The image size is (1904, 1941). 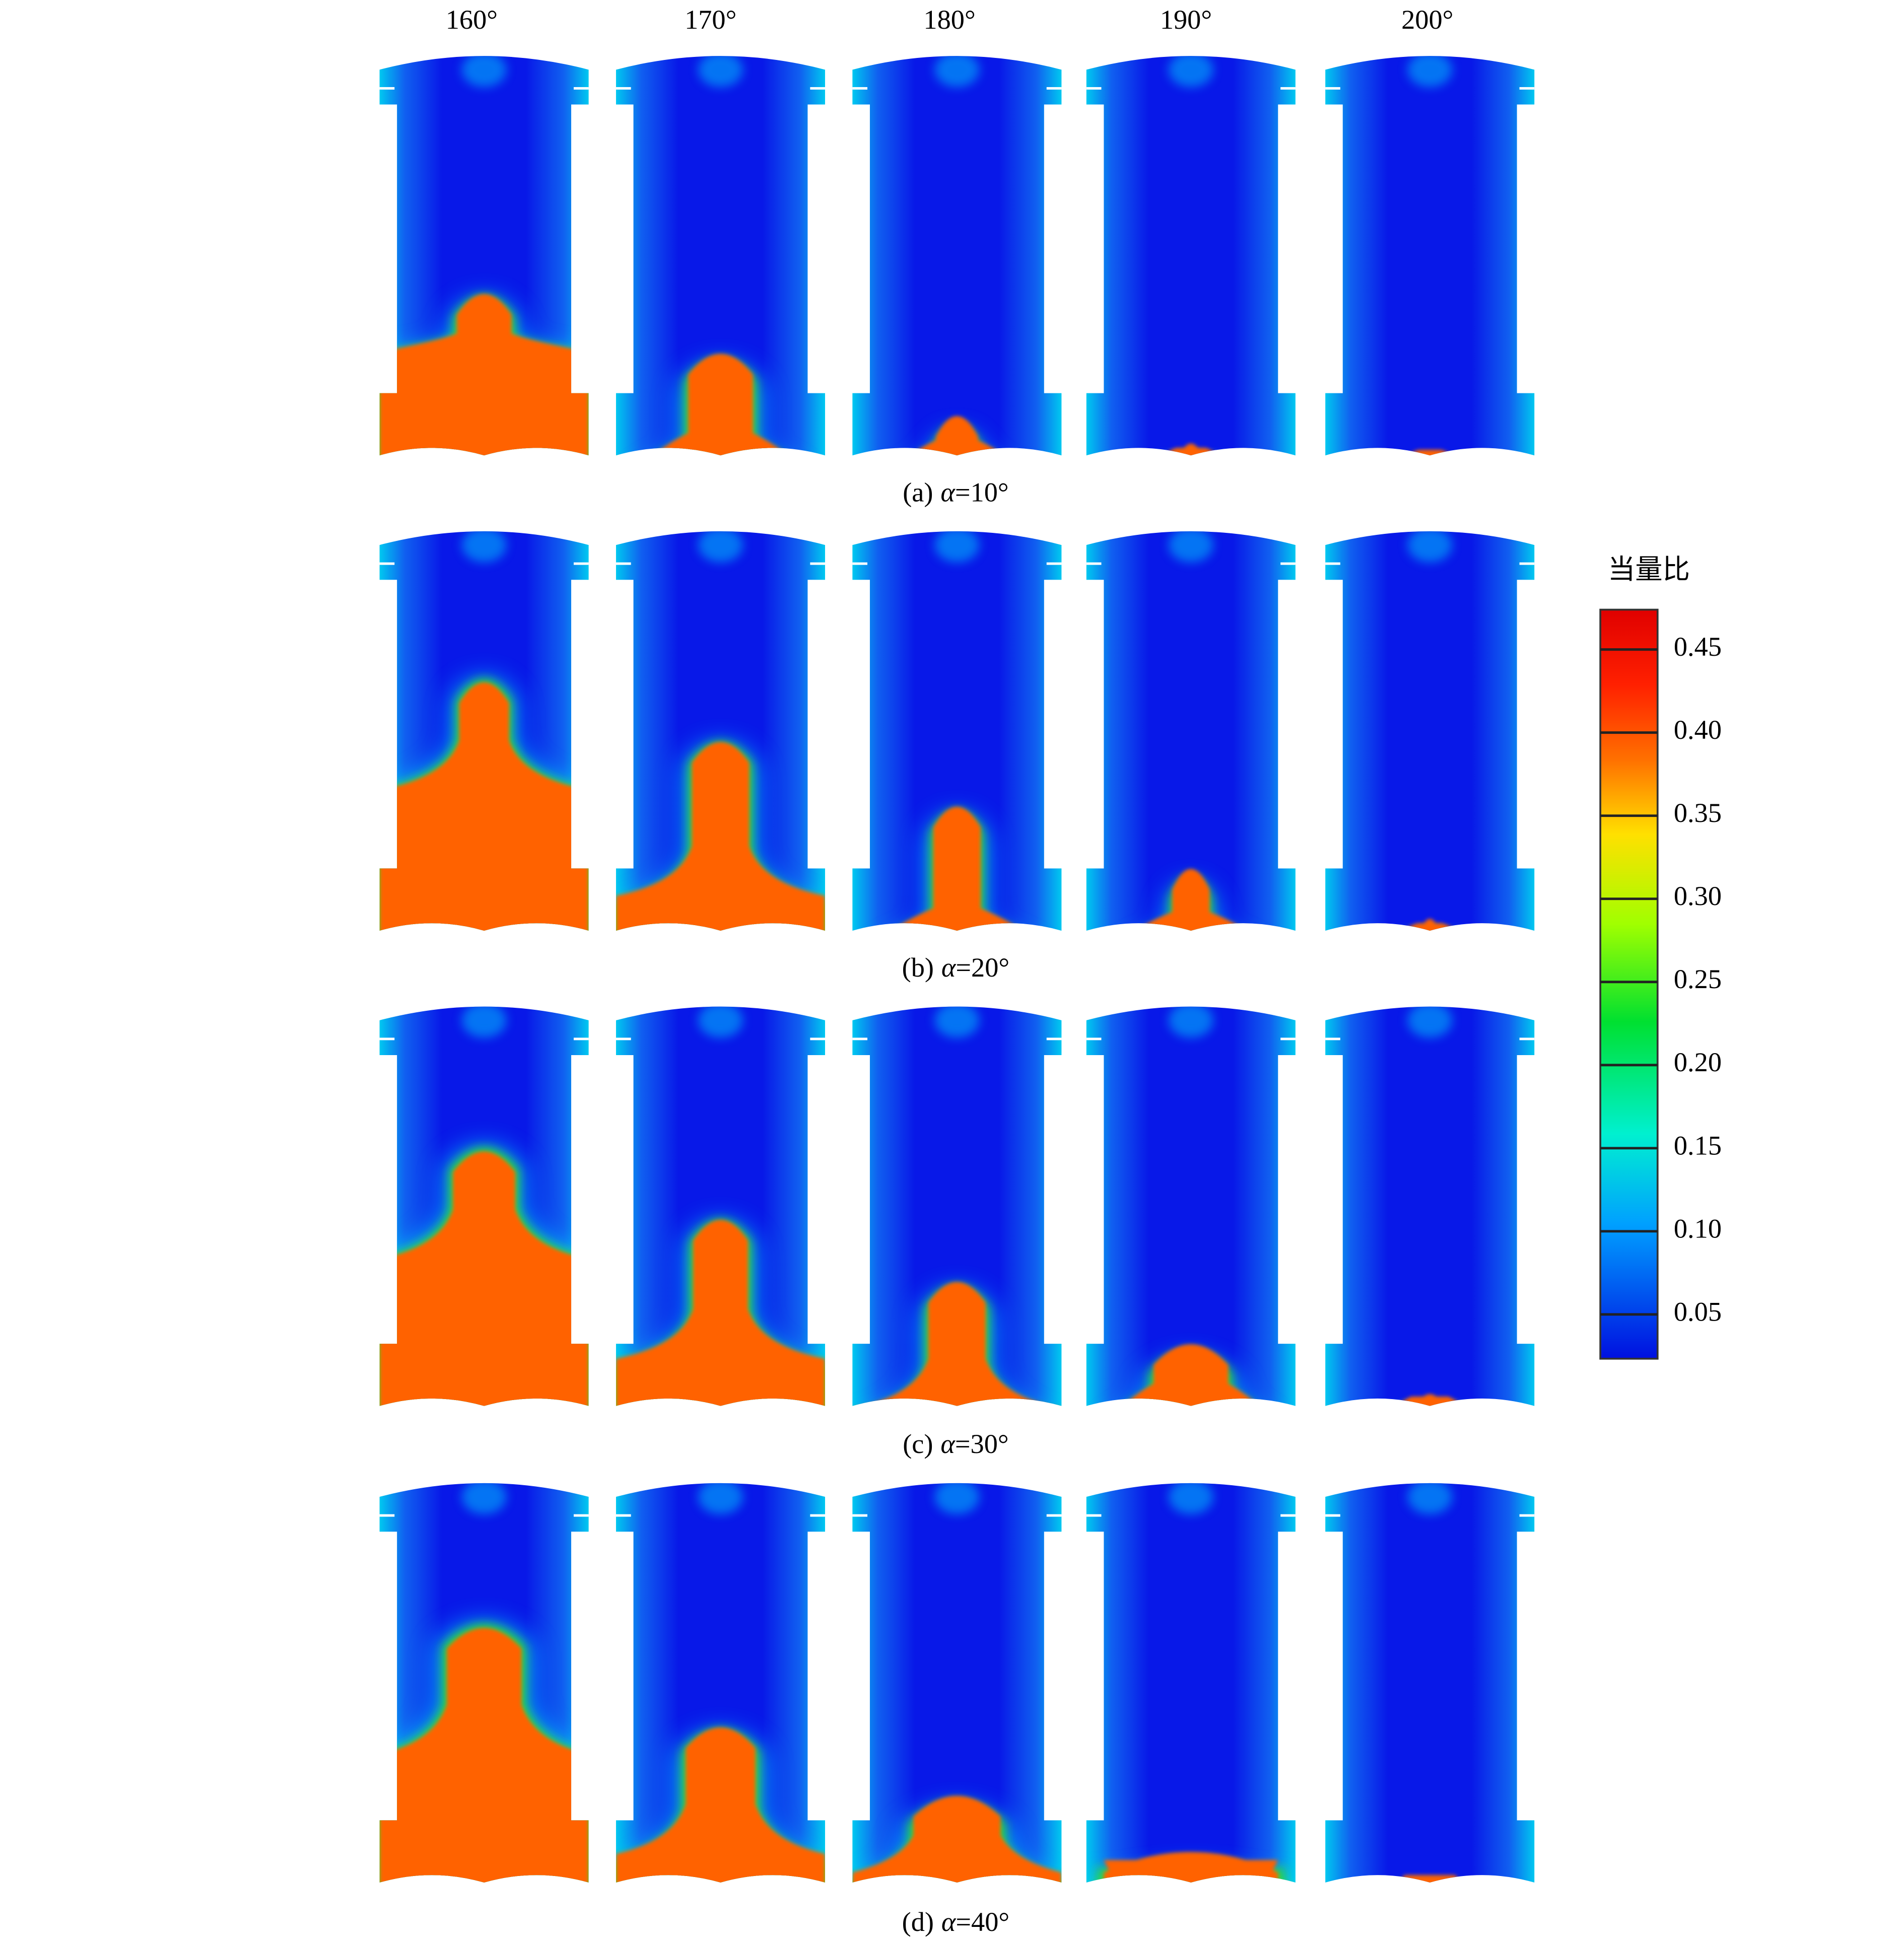 I want to click on caption-label: (d), so click(x=918, y=1922).